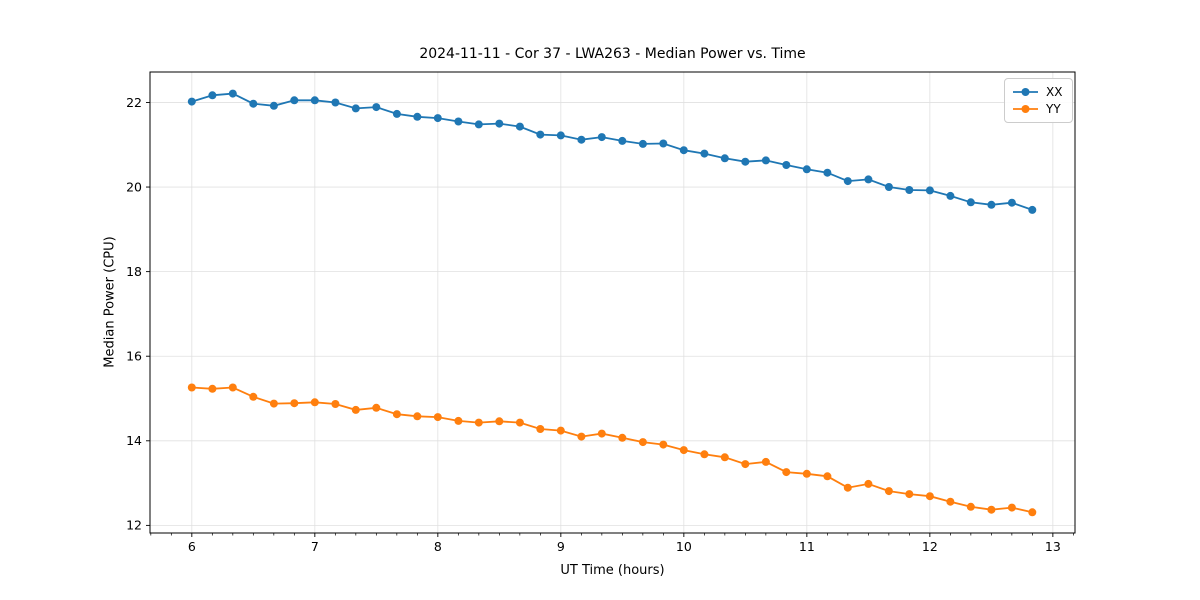 This screenshot has height=600, width=1200. I want to click on legend-item-yy: YY, so click(1038, 109).